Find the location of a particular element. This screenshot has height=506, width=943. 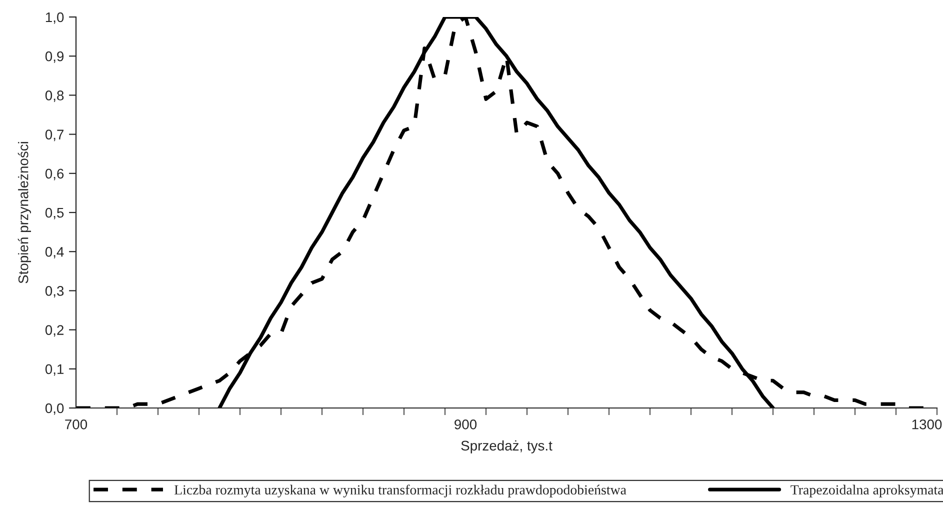

y-tick-label: 0,1 is located at coordinates (54, 370).